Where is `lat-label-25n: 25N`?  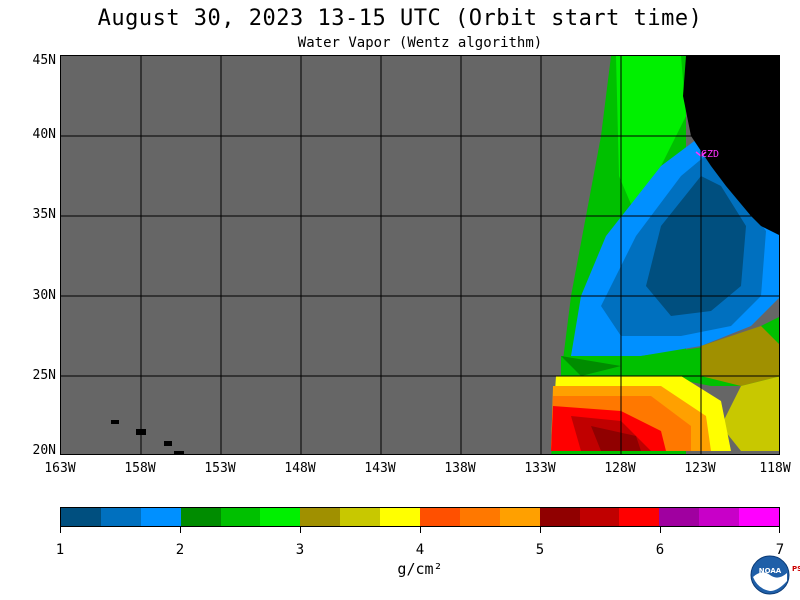
lat-label-25n: 25N is located at coordinates (44, 375).